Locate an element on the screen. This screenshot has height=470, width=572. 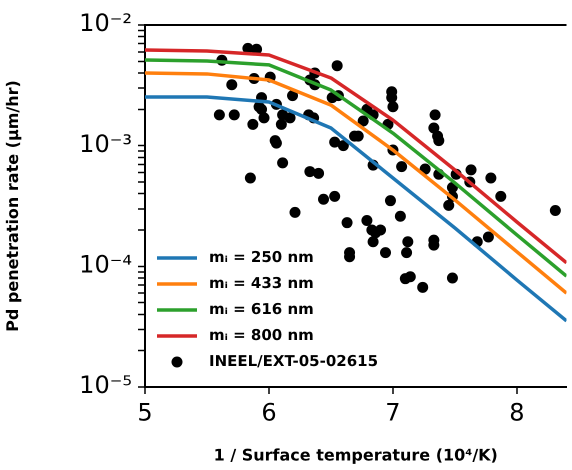
y-tick-label: 10⁻³ is located at coordinates (105, 144).